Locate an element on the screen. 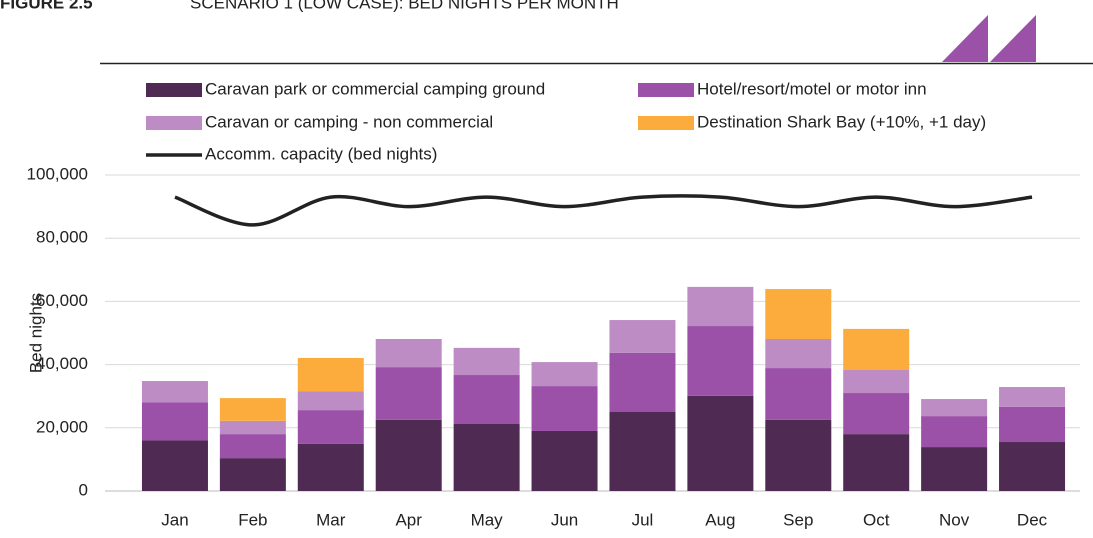  x-tick-label: May is located at coordinates (487, 519).